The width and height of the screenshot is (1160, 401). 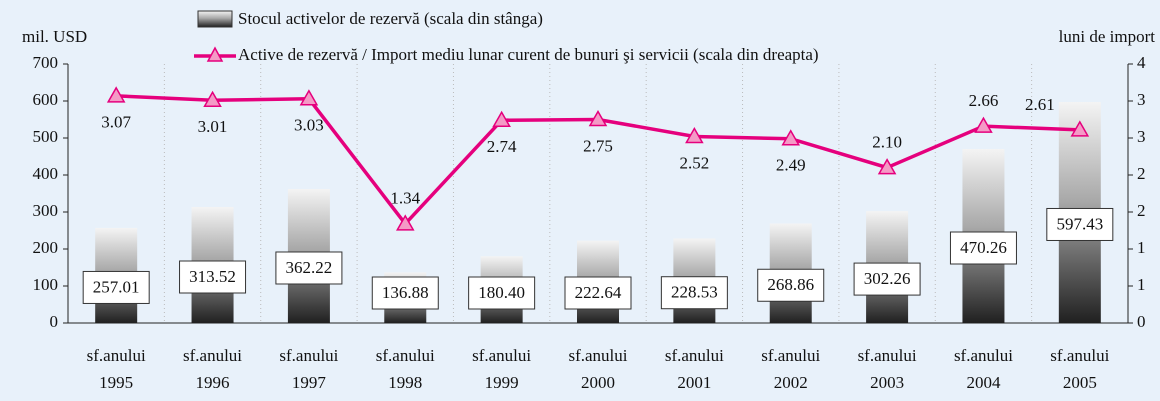 What do you see at coordinates (887, 382) in the screenshot?
I see `x-tick-label: 2003` at bounding box center [887, 382].